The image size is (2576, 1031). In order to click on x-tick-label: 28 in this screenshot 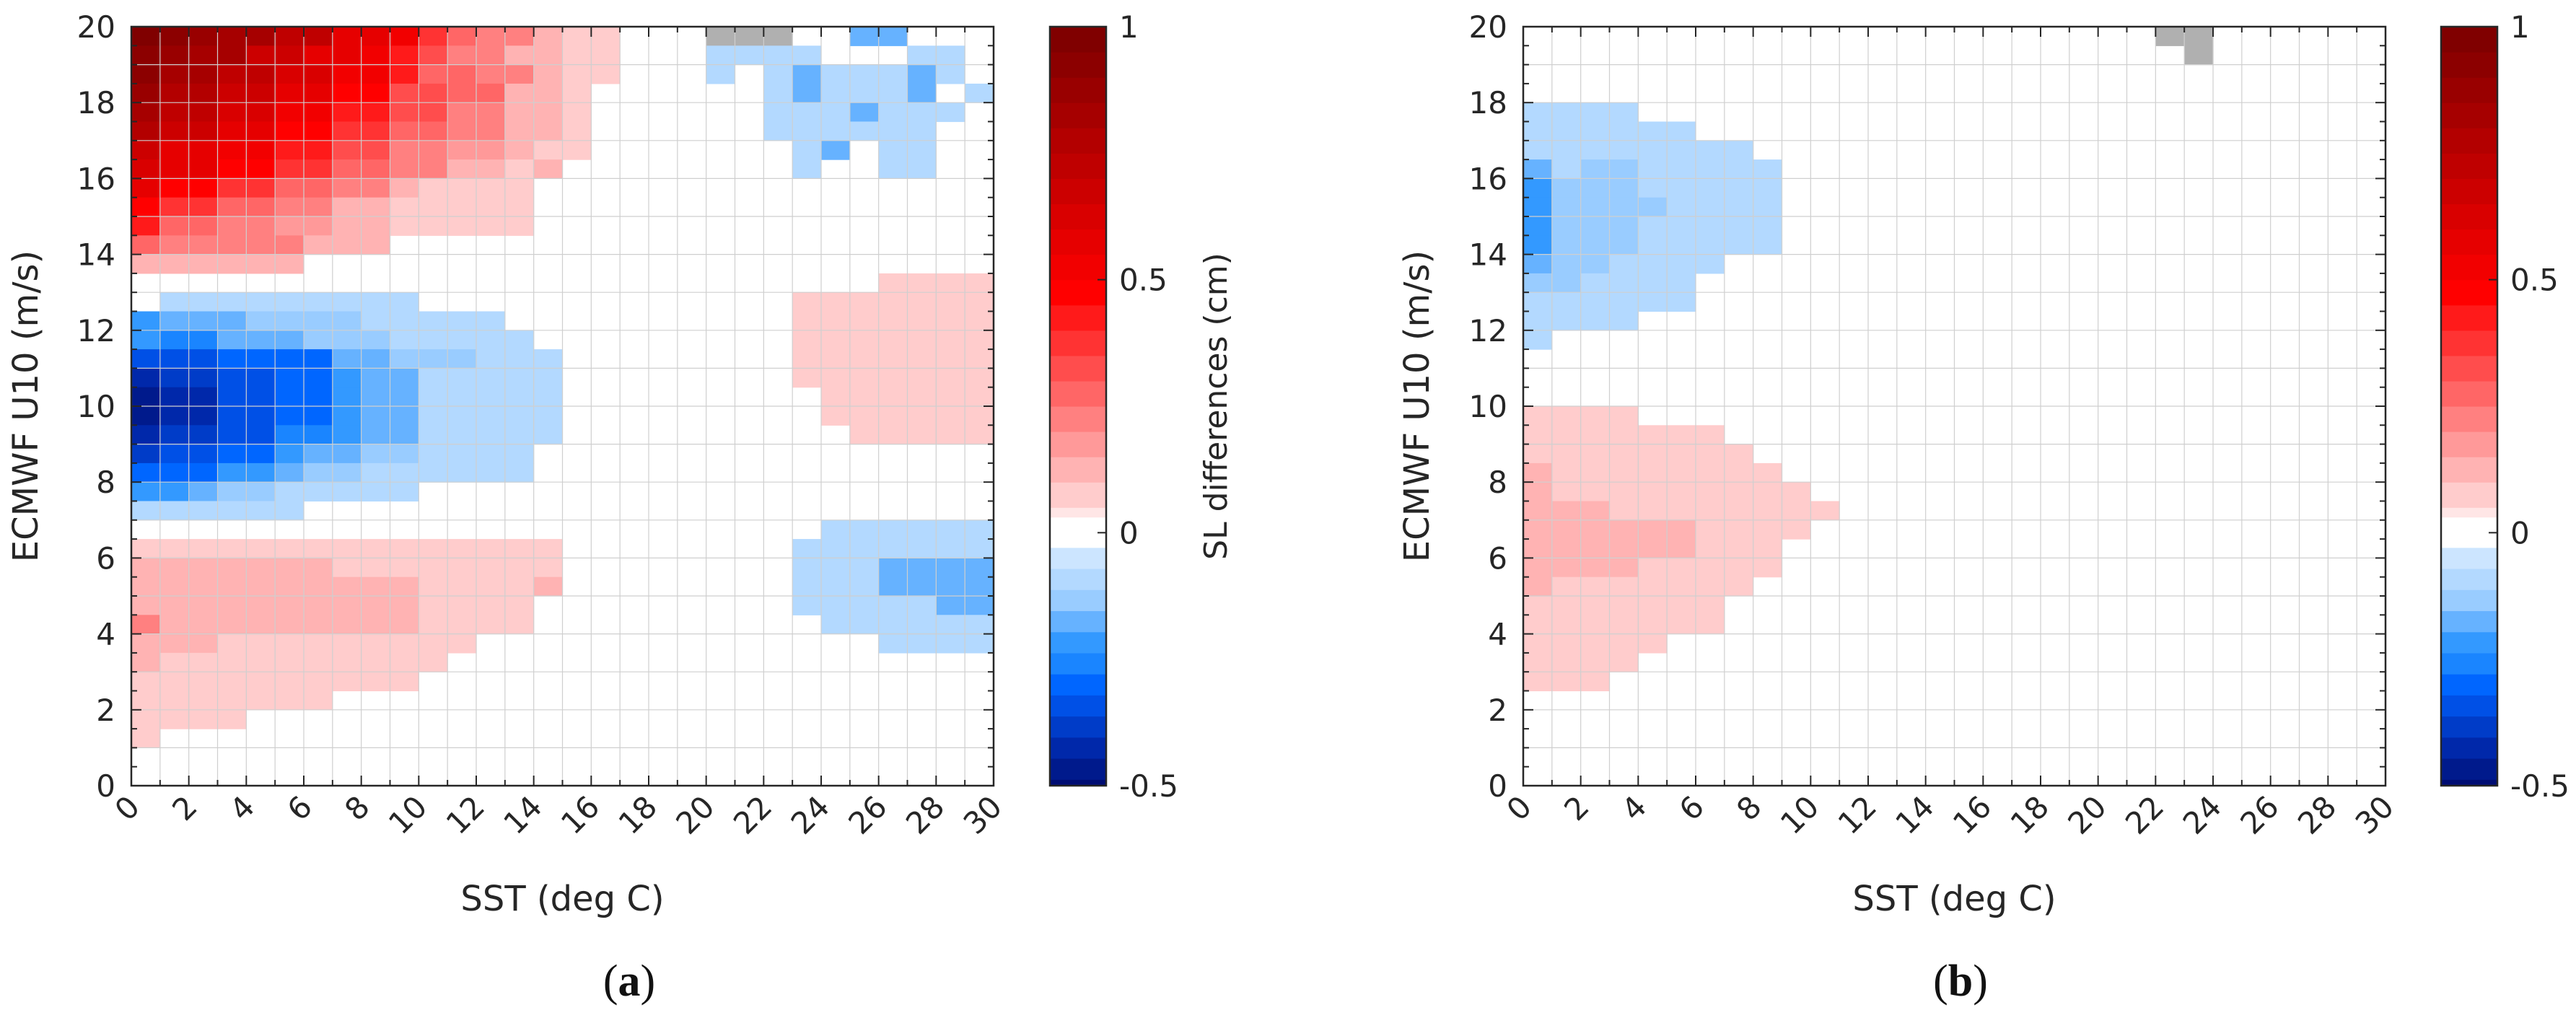, I will do `click(925, 815)`.